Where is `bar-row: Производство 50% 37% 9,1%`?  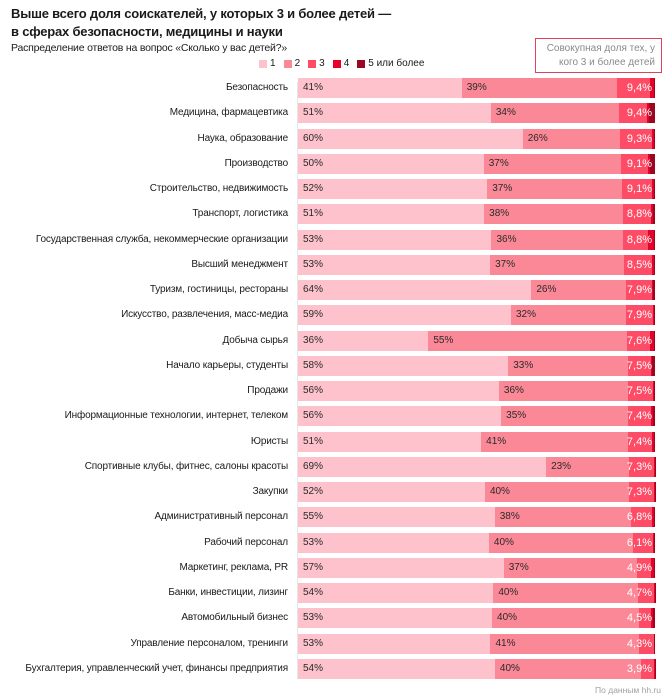
bar-row: Производство 50% 37% 9,1% is located at coordinates (334, 163).